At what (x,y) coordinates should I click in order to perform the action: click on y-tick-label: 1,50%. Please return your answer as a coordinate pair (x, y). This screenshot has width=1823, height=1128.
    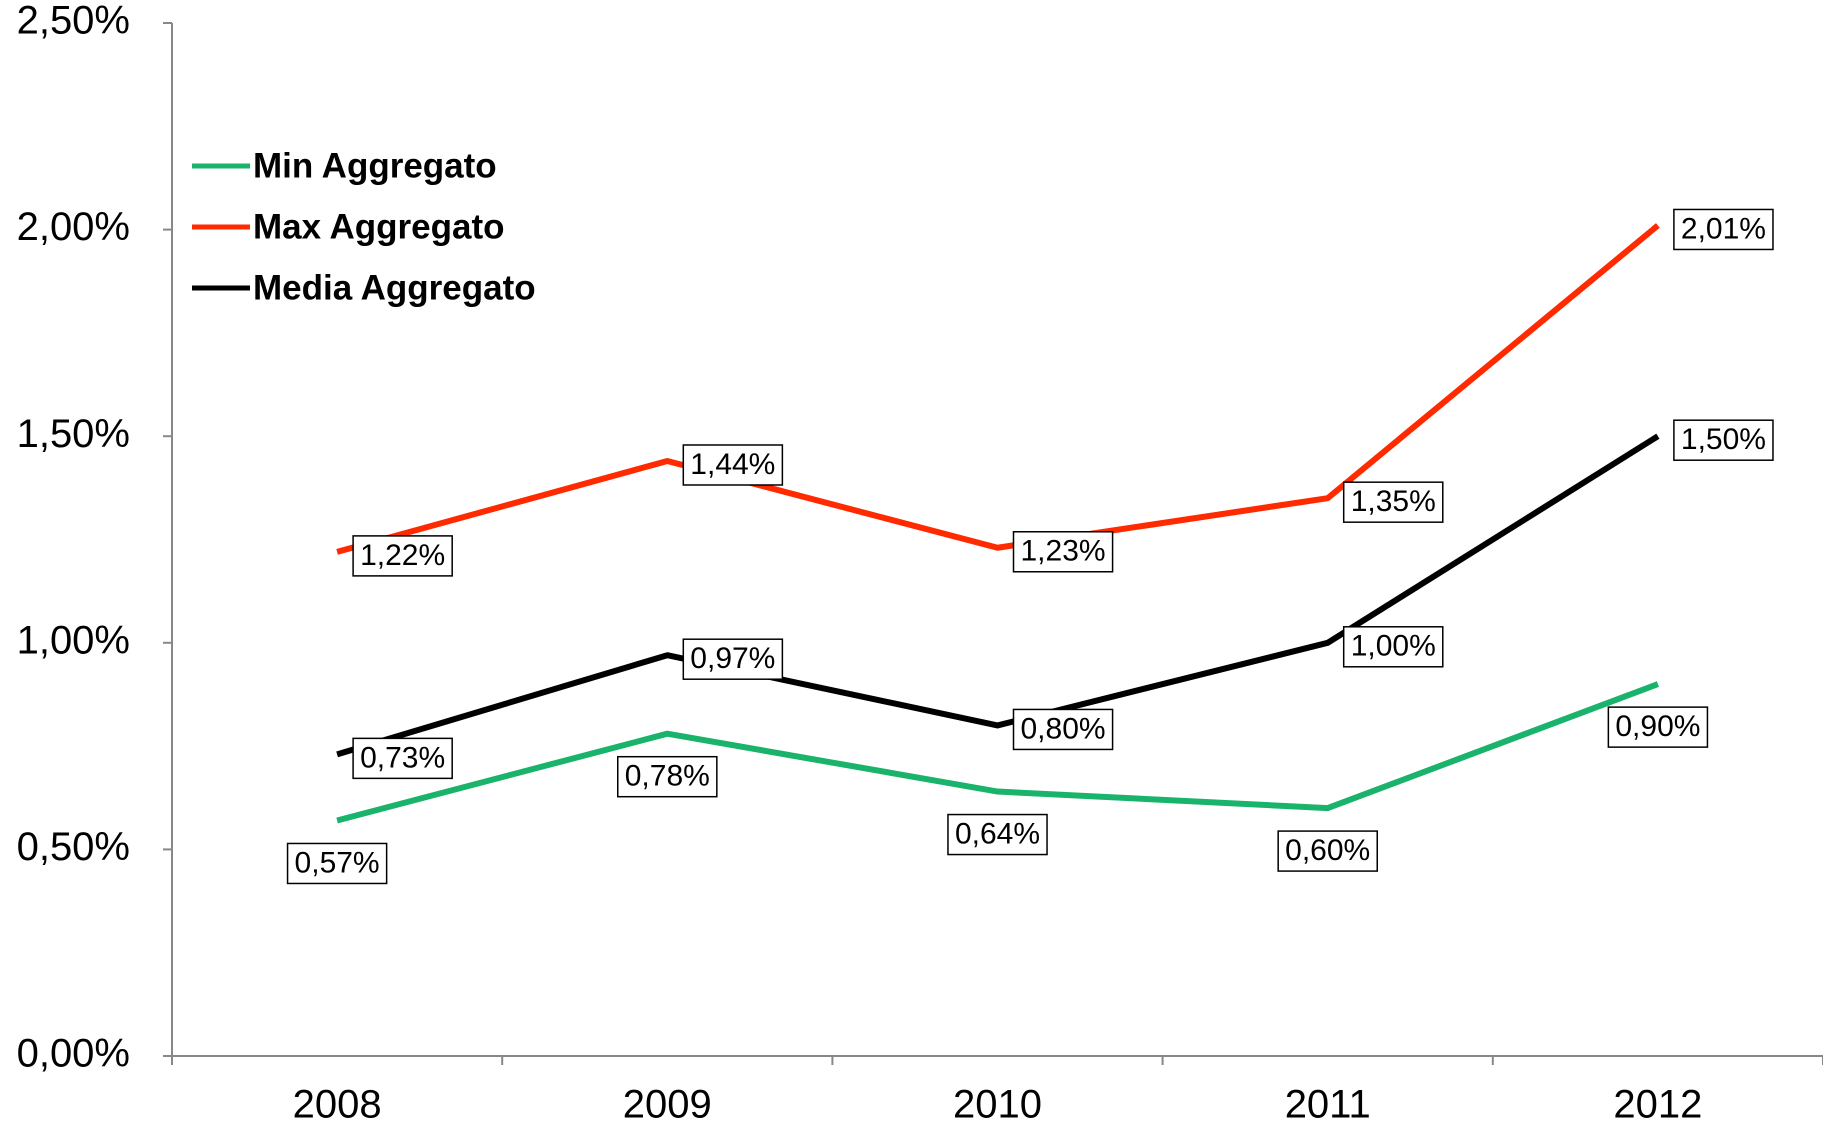
    Looking at the image, I should click on (73, 434).